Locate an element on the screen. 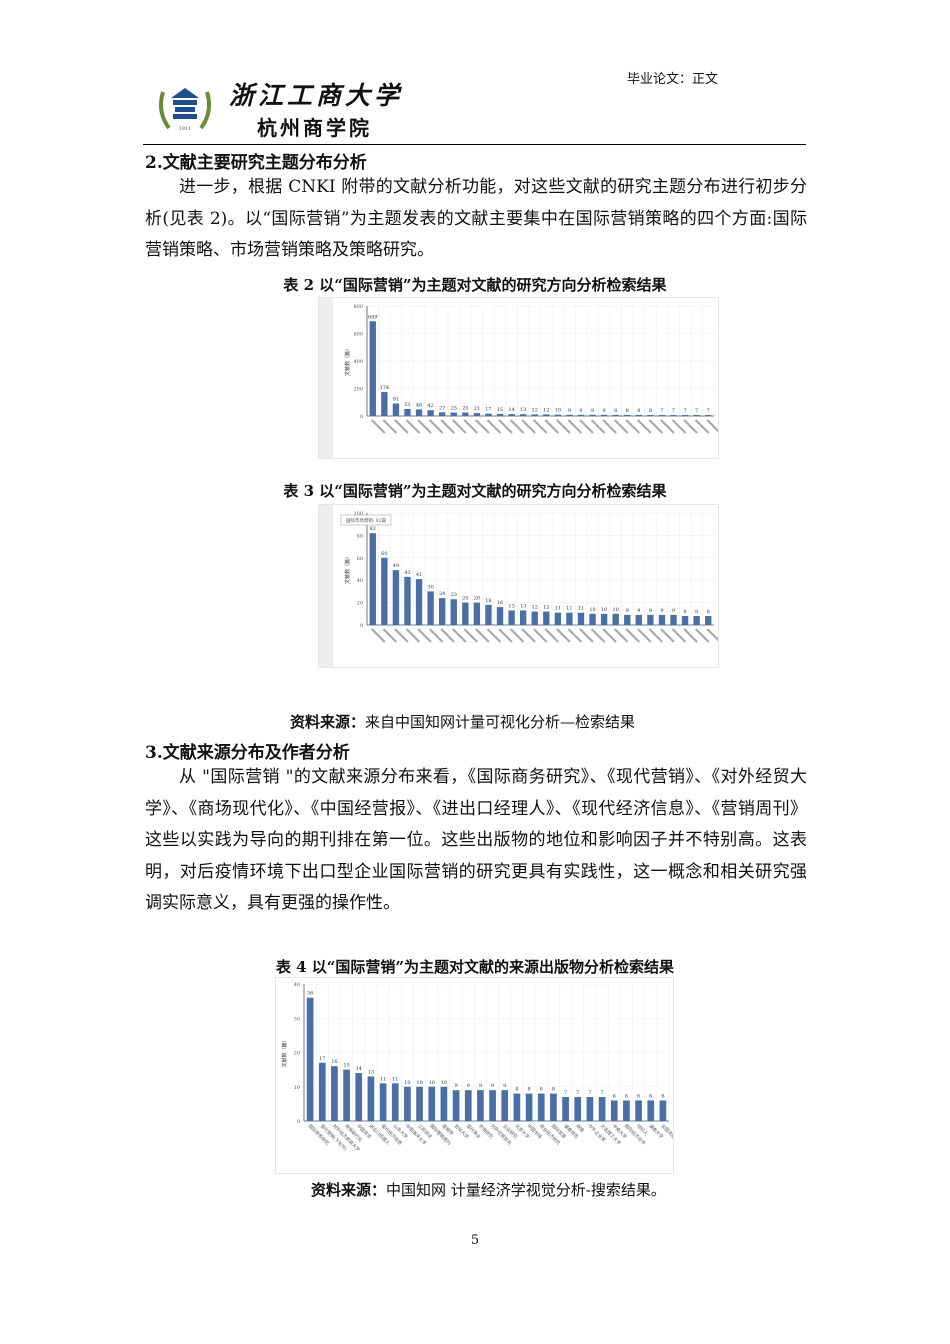 The image size is (950, 1344). university-logo: 1911 浙江工商大学 杭州商学院 is located at coordinates (279, 108).